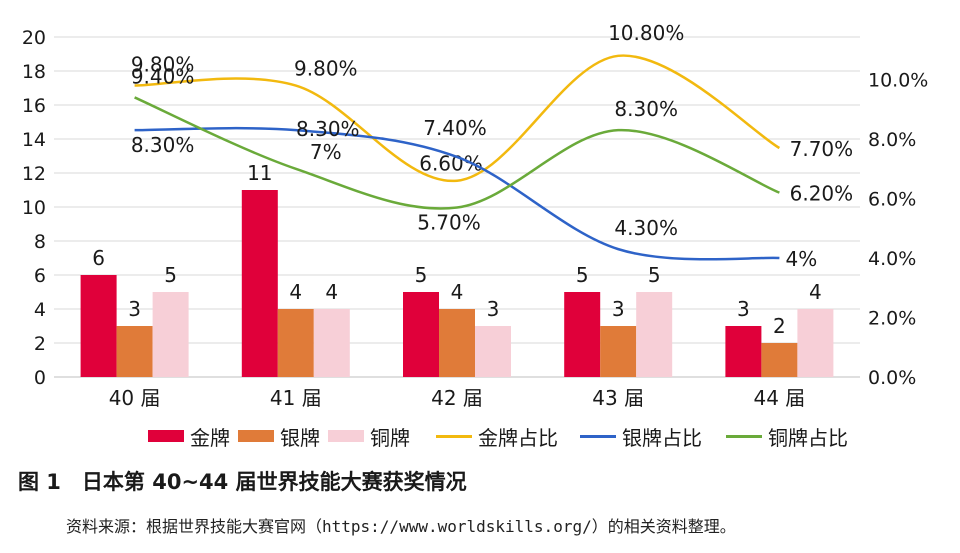 This screenshot has width=960, height=553. I want to click on line-value-label-gold-share: 7.70%, so click(822, 149).